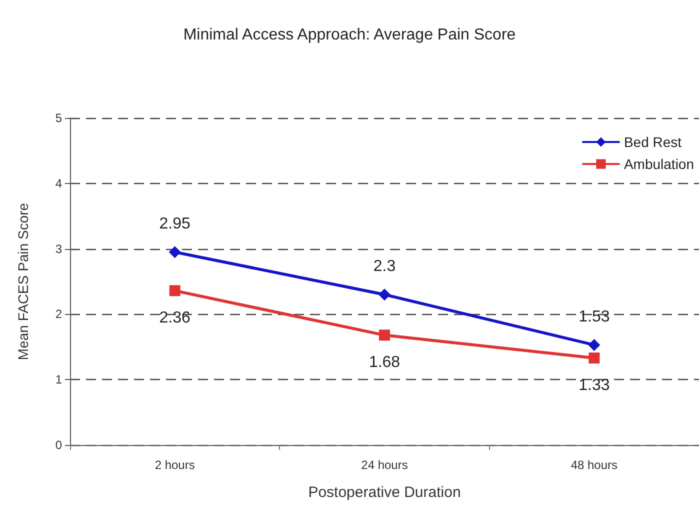 The width and height of the screenshot is (699, 512). Describe the element at coordinates (384, 267) in the screenshot. I see `data-label: 2.3` at that location.